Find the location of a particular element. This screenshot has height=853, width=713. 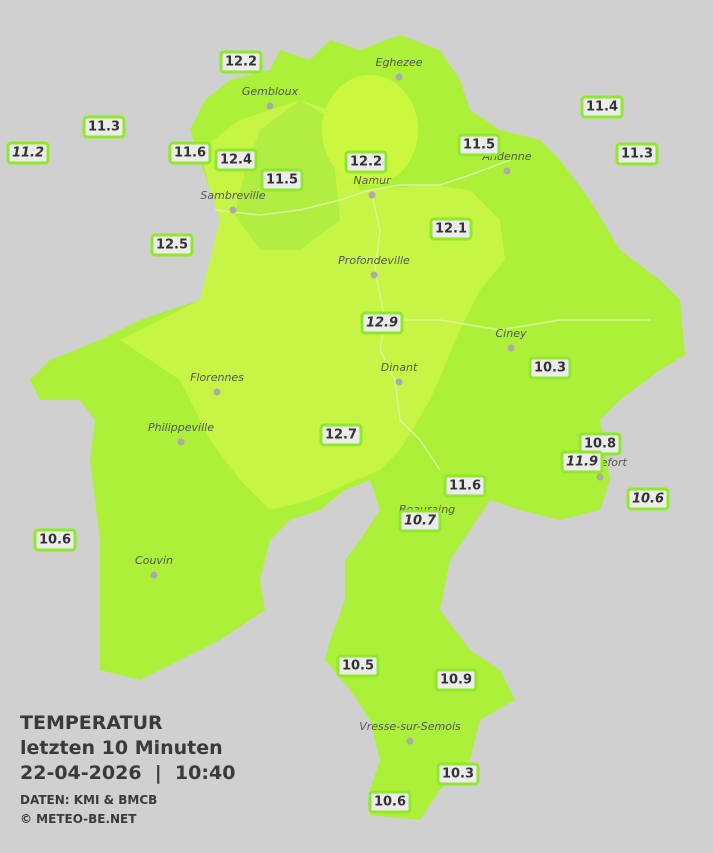

station-value: 12.5 is located at coordinates (172, 245).